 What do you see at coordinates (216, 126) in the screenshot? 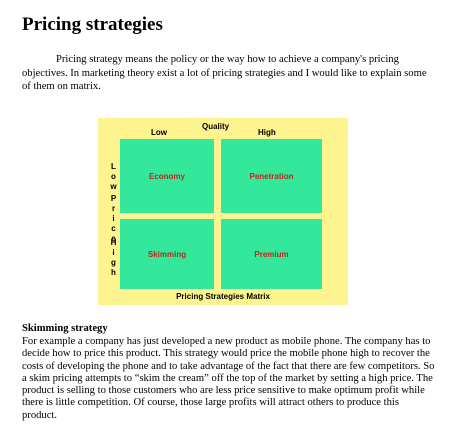
I see `x-axis-title: Quality` at bounding box center [216, 126].